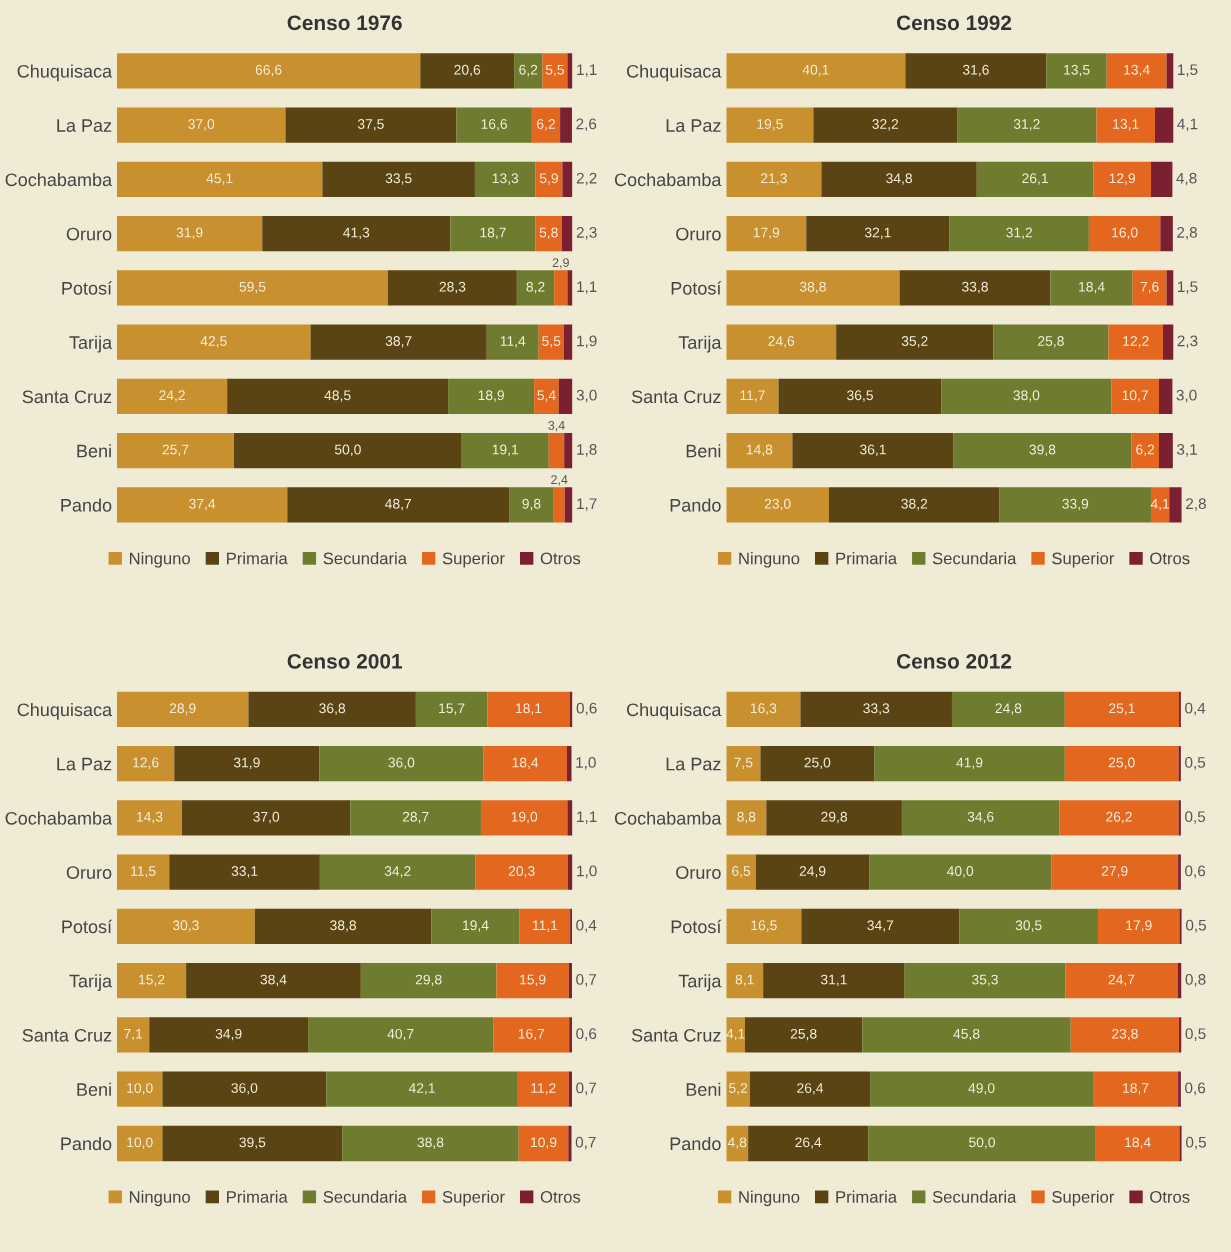  I want to click on data-label: 34,6, so click(980, 817).